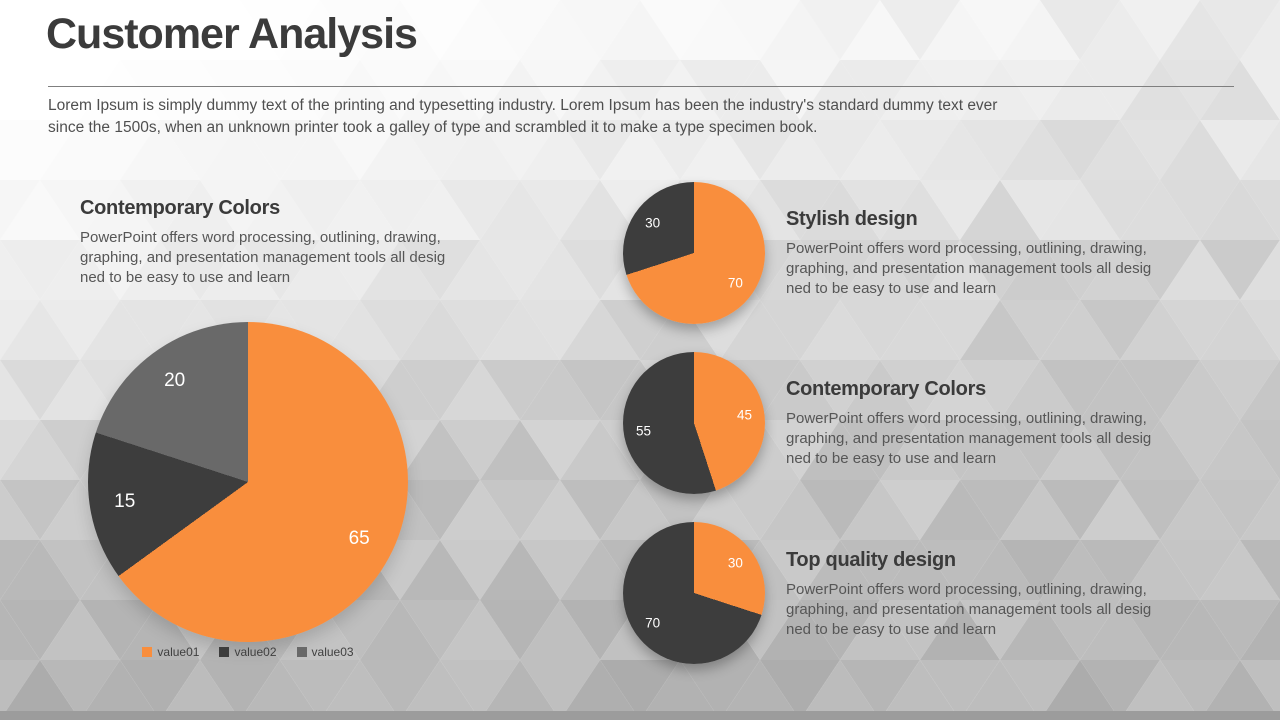 The height and width of the screenshot is (720, 1280). Describe the element at coordinates (694, 253) in the screenshot. I see `pie-chart-stylish-design: 70 30` at that location.